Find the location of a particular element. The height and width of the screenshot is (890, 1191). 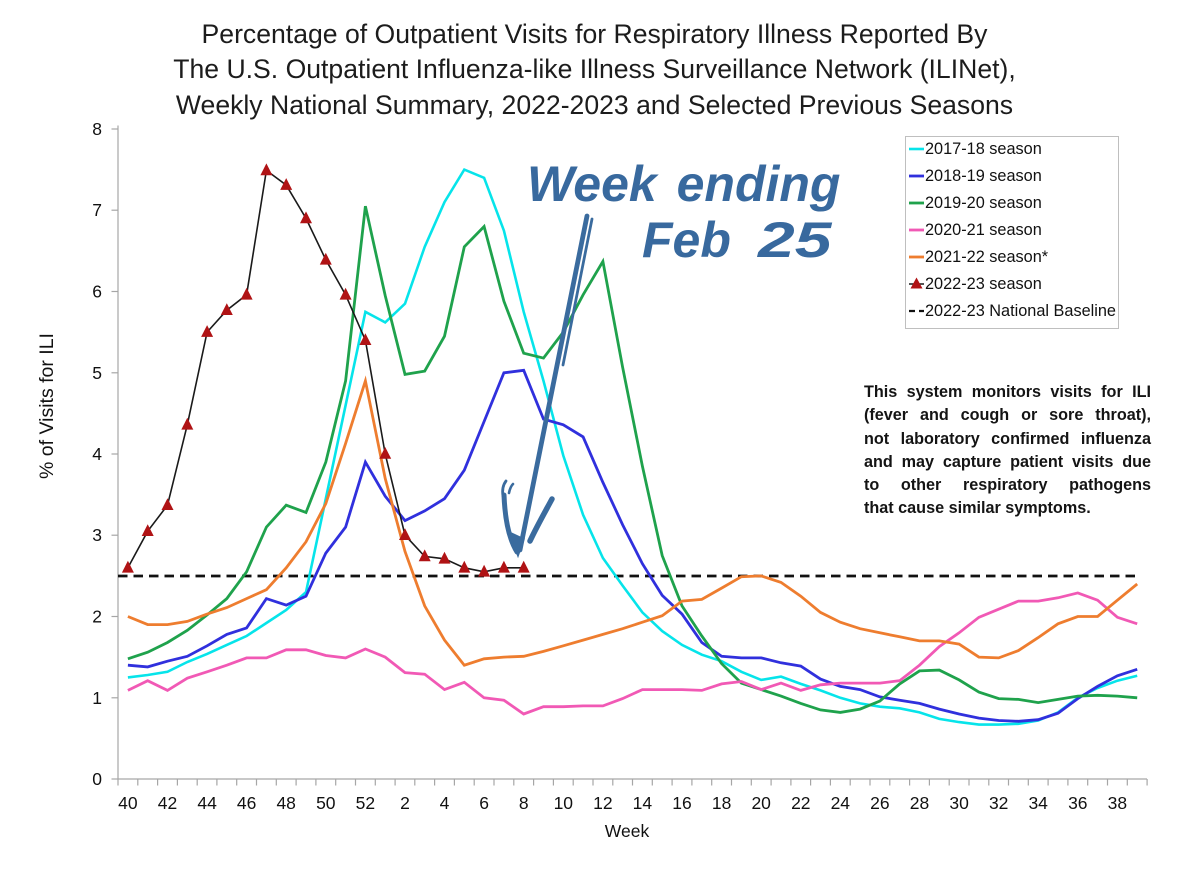

svg-text: 44 is located at coordinates (207, 803).